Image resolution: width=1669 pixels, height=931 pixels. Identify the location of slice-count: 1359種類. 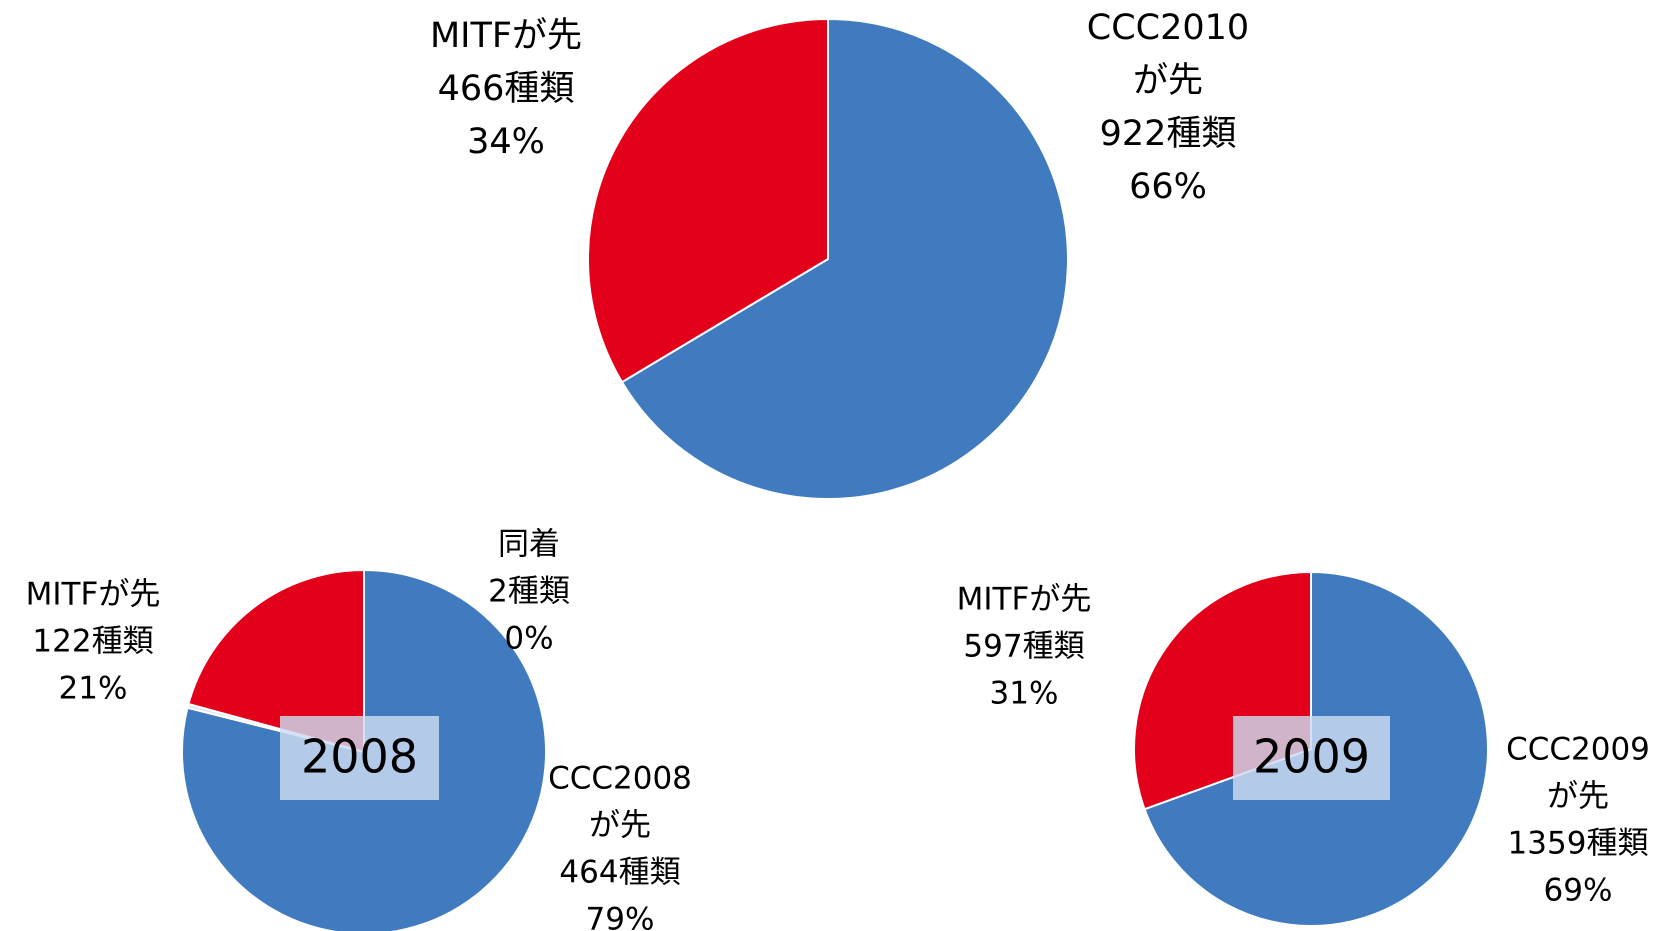
(1578, 844).